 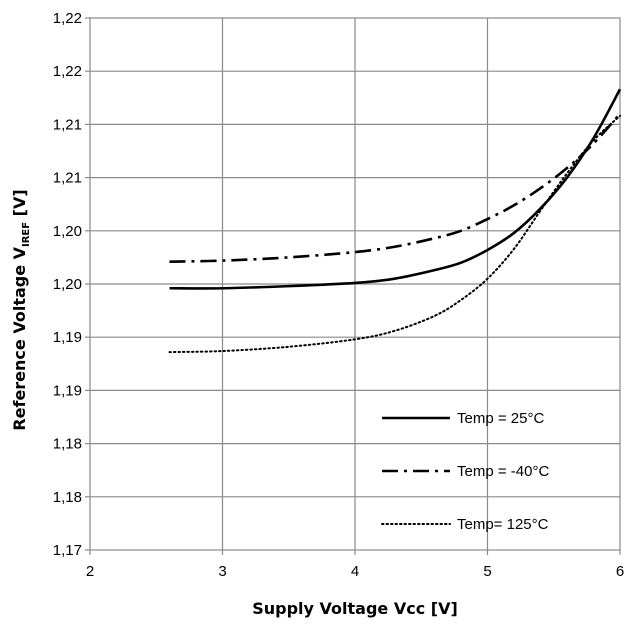 I want to click on x-axis-ticks: 2 3 4 5 6, so click(x=355, y=565).